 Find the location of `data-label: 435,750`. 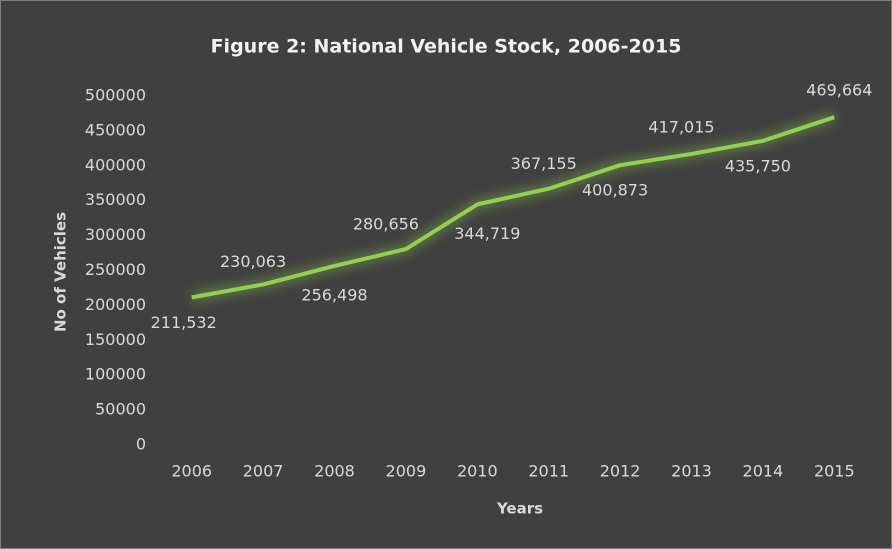

data-label: 435,750 is located at coordinates (758, 165).